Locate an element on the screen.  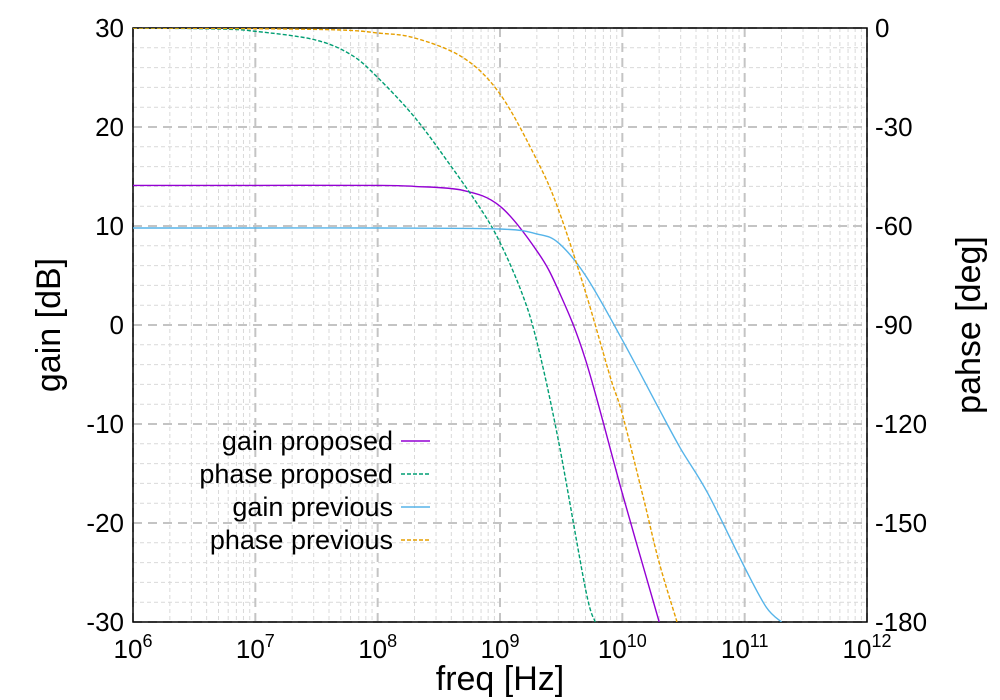
x-axis-title: freq [Hz] is located at coordinates (500, 679).